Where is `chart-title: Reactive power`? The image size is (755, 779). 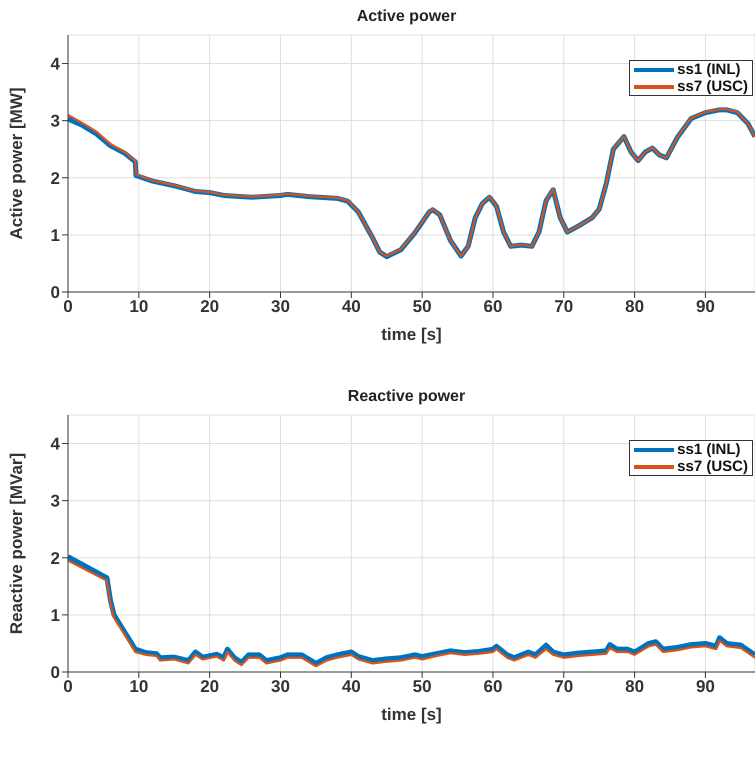 chart-title: Reactive power is located at coordinates (406, 397).